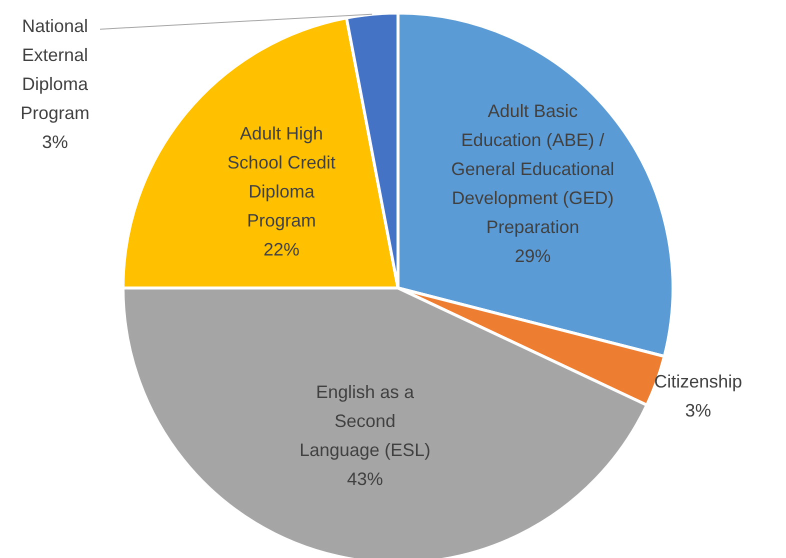  I want to click on data-label: 43%, so click(365, 479).